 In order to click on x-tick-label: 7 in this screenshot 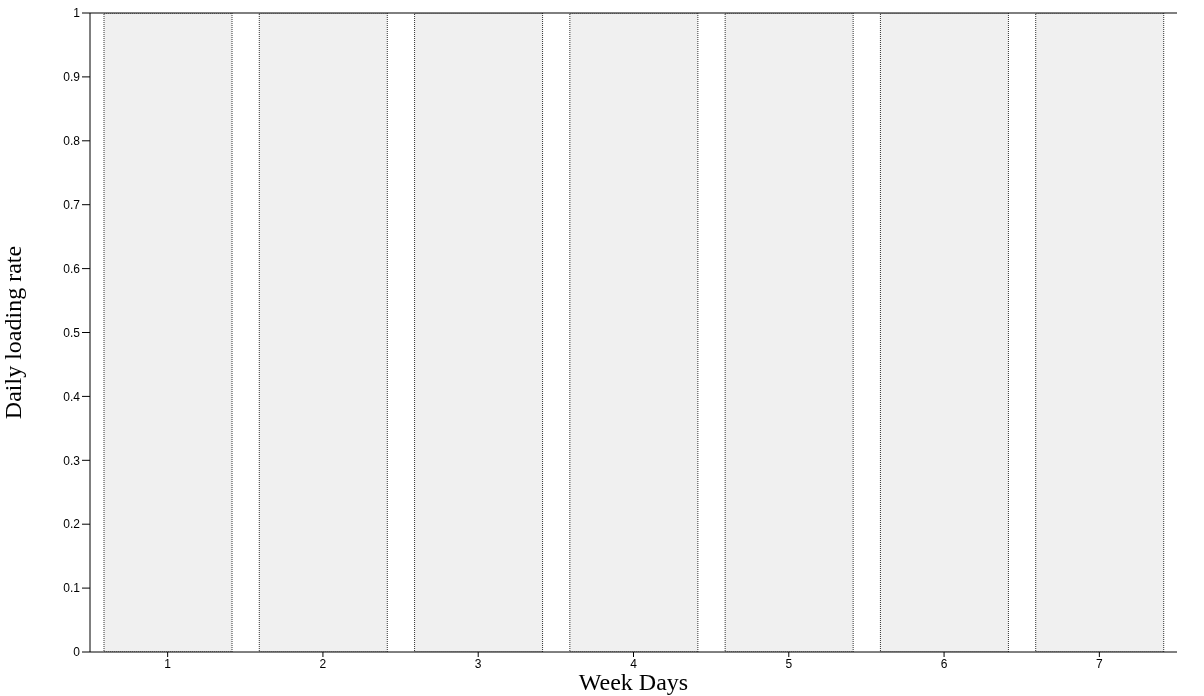, I will do `click(1100, 663)`.